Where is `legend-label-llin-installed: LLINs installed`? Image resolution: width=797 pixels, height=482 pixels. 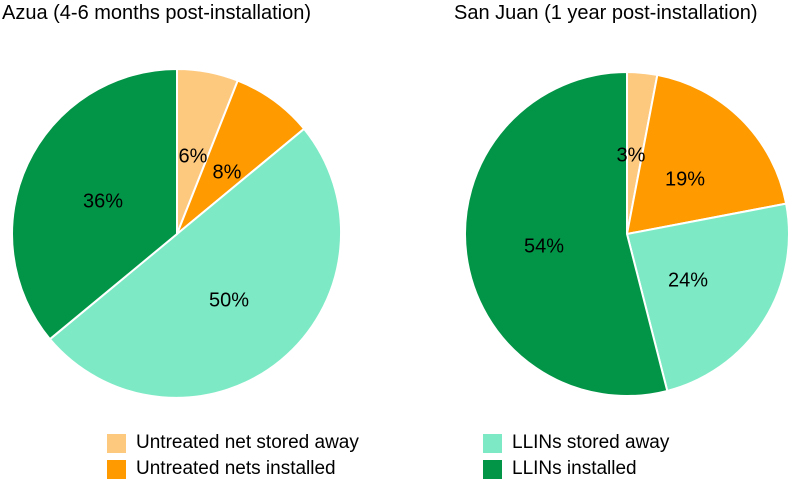 legend-label-llin-installed: LLINs installed is located at coordinates (574, 468).